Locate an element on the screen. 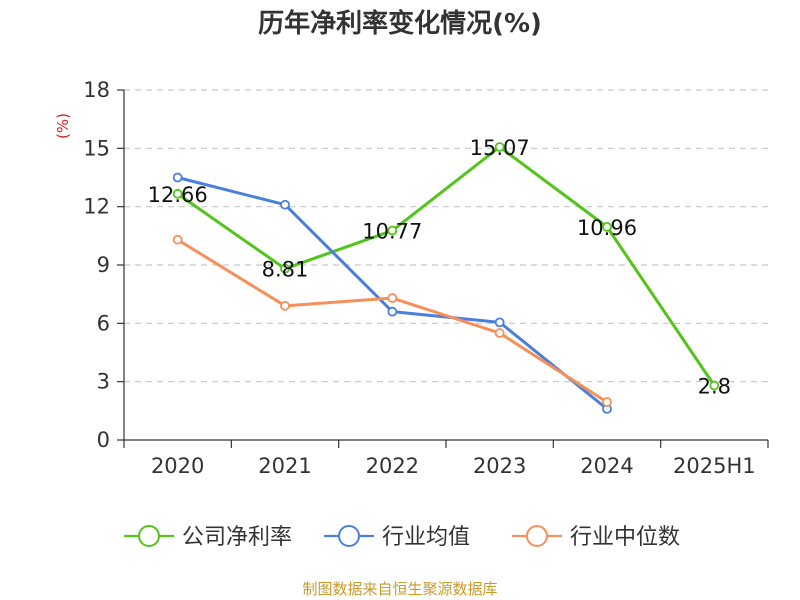 The image size is (800, 600). data-label: 15.07 is located at coordinates (500, 148).